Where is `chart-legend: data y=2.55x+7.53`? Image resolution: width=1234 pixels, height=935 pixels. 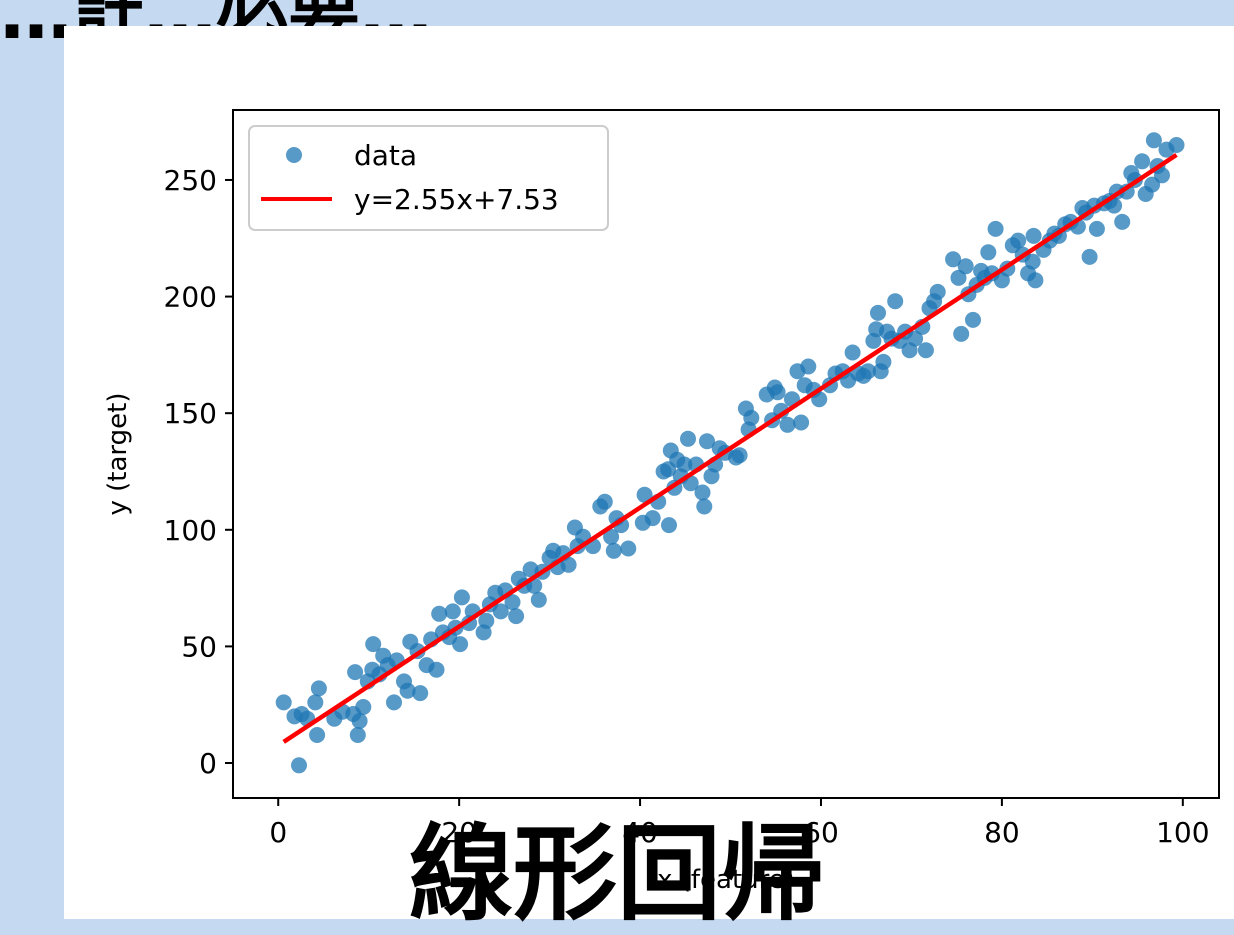 chart-legend: data y=2.55x+7.53 is located at coordinates (428, 178).